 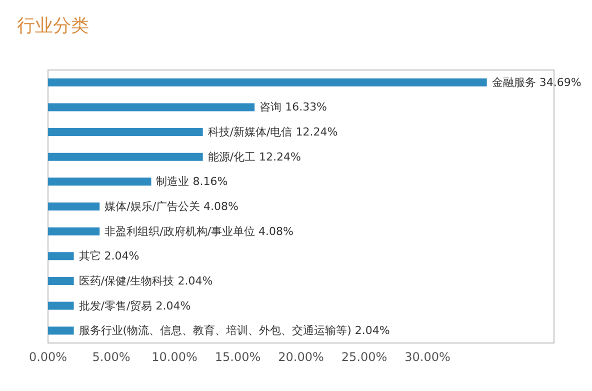 What do you see at coordinates (237, 357) in the screenshot?
I see `x-tick-label: 15.00%` at bounding box center [237, 357].